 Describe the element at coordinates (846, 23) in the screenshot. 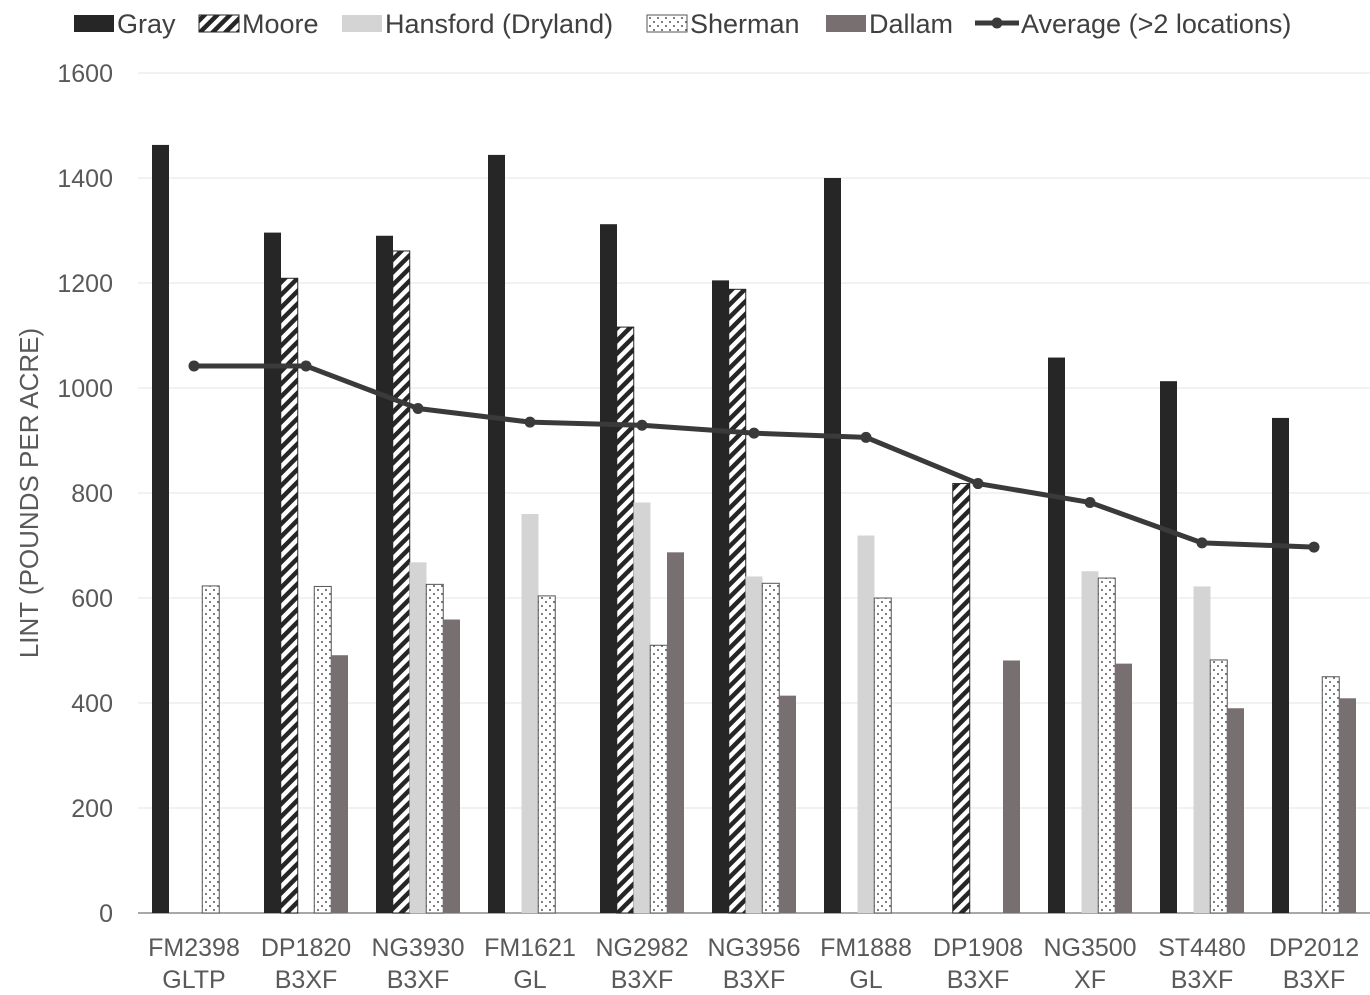

I see `legend-swatch-dallam` at that location.